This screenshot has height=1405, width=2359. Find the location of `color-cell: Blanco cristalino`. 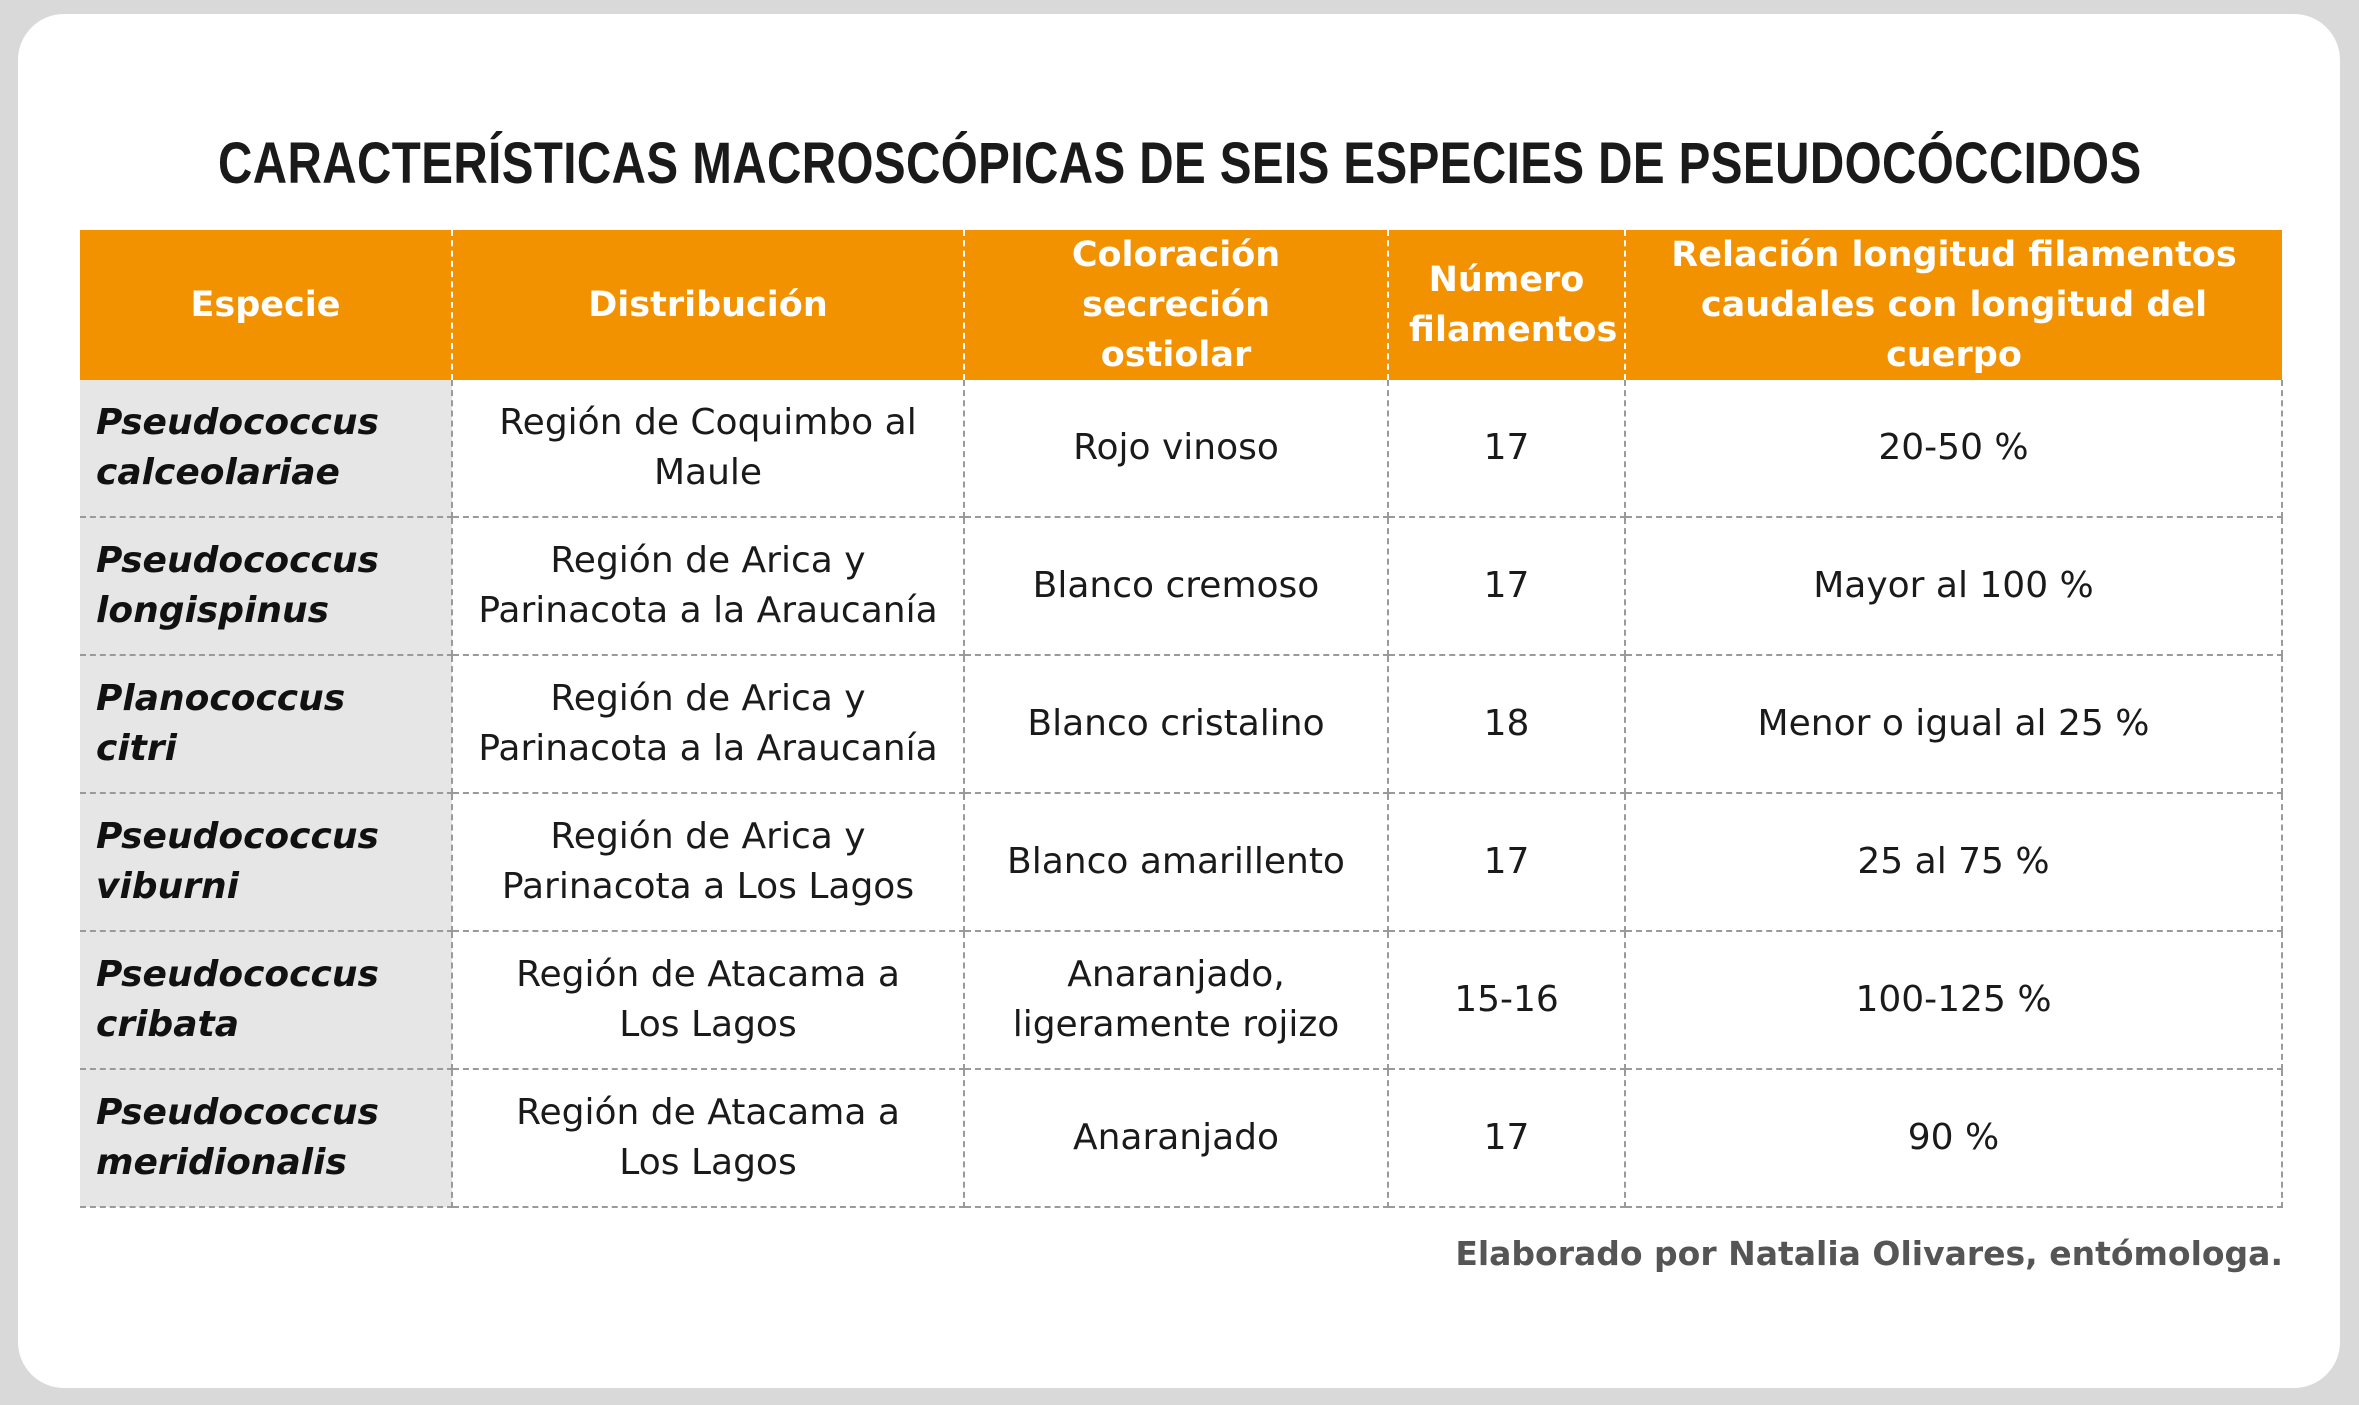

color-cell: Blanco cristalino is located at coordinates (1176, 724).